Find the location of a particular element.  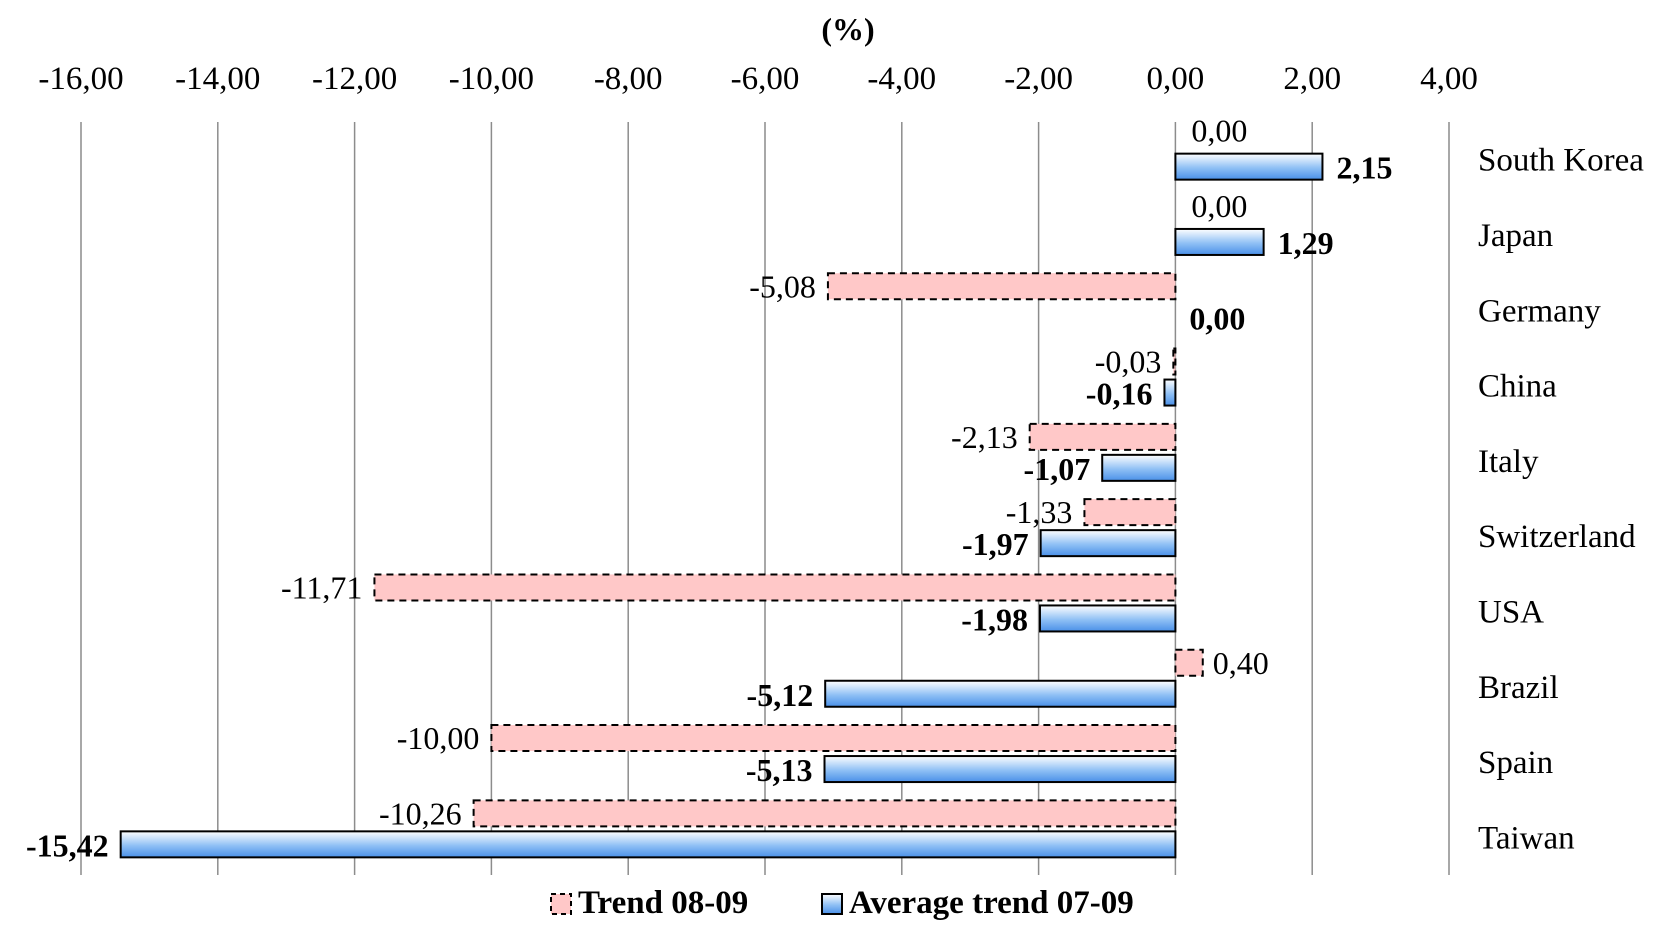

data-label-average-trend-07-09: -5,13 is located at coordinates (779, 770).